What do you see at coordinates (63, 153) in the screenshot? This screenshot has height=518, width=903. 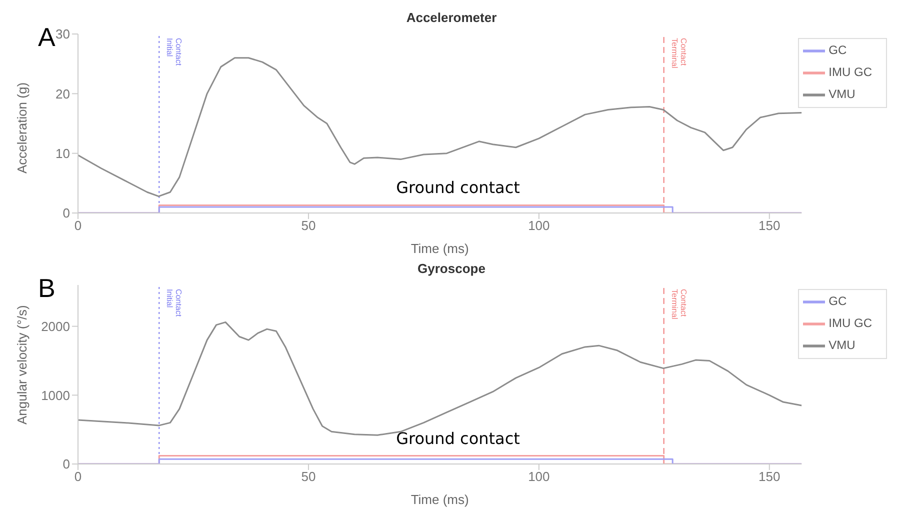 I see `y-tick-label: 10` at bounding box center [63, 153].